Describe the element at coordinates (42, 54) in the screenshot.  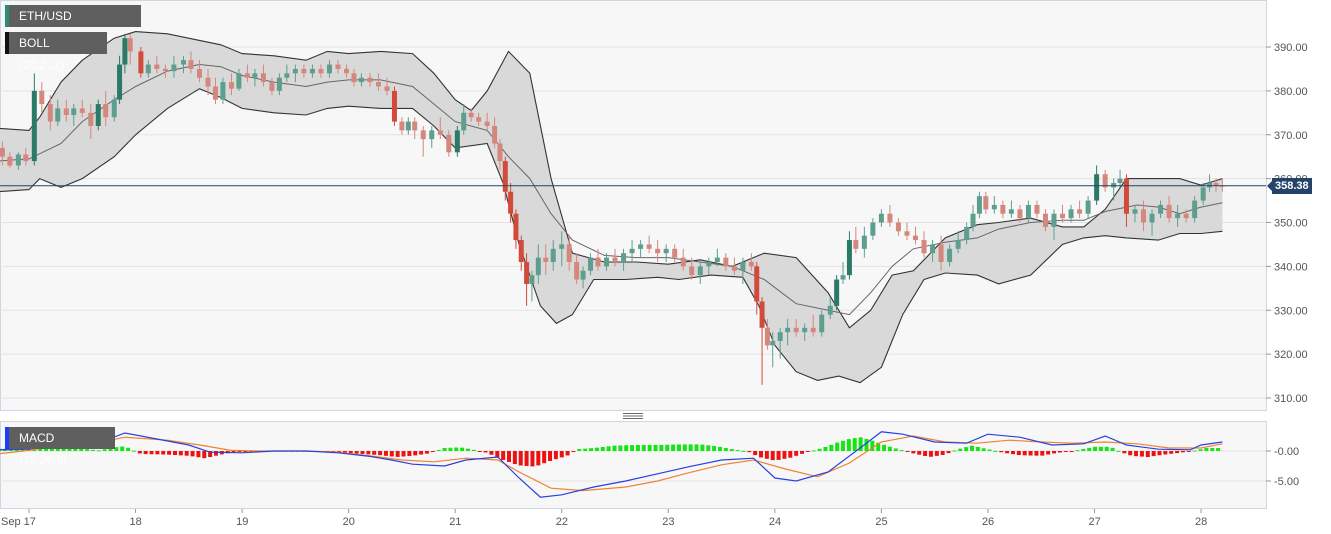
I see `bollinger-legend-label: BOLL (20,2,-2)` at that location.